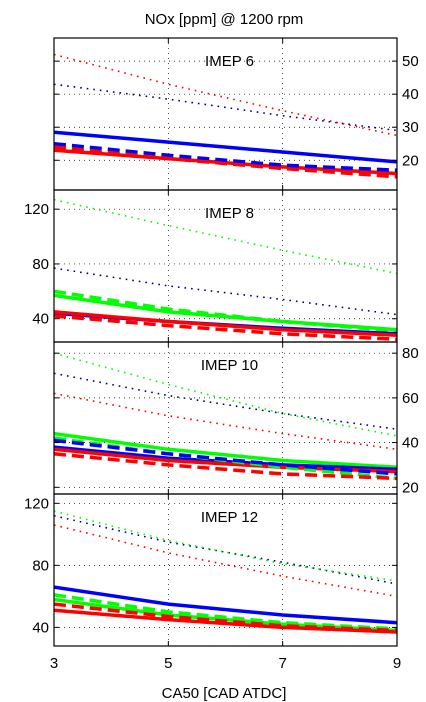 This screenshot has height=702, width=426. What do you see at coordinates (229, 517) in the screenshot?
I see `panel-label: IMEP 12` at bounding box center [229, 517].